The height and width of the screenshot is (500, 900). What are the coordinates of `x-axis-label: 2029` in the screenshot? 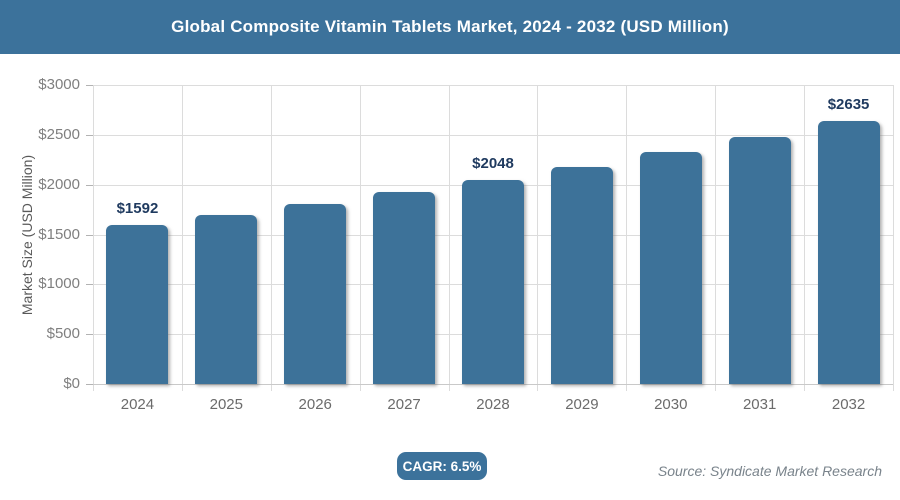 It's located at (582, 404).